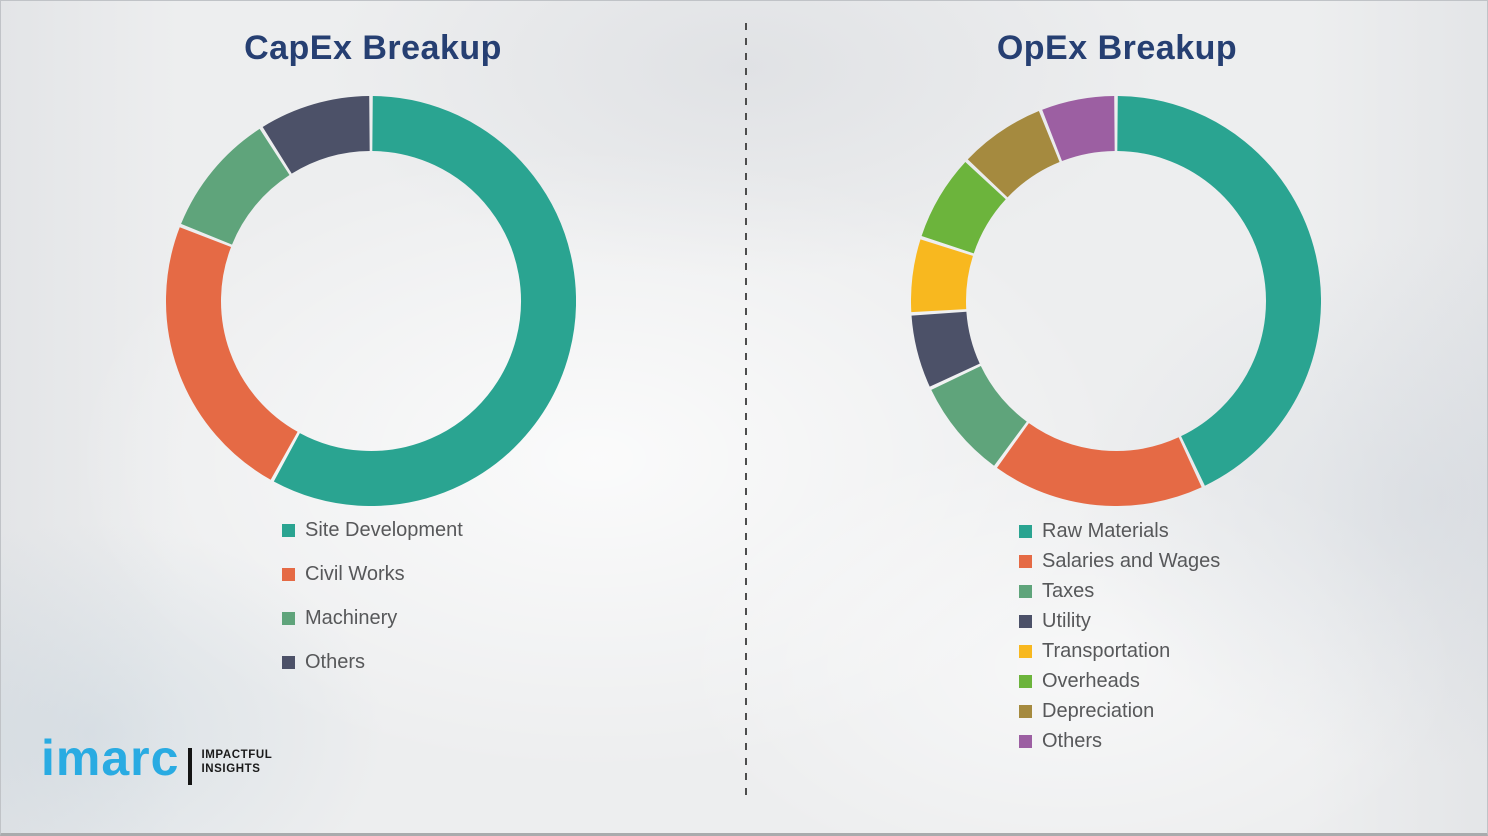 This screenshot has height=836, width=1488. I want to click on legend-label: Salaries and Wages, so click(1131, 560).